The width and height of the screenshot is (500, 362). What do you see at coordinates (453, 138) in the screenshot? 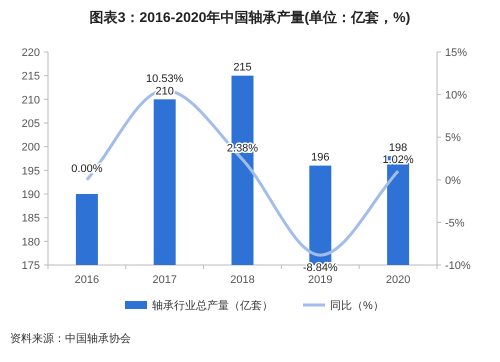
I see `y2-tick-label: 5%` at bounding box center [453, 138].